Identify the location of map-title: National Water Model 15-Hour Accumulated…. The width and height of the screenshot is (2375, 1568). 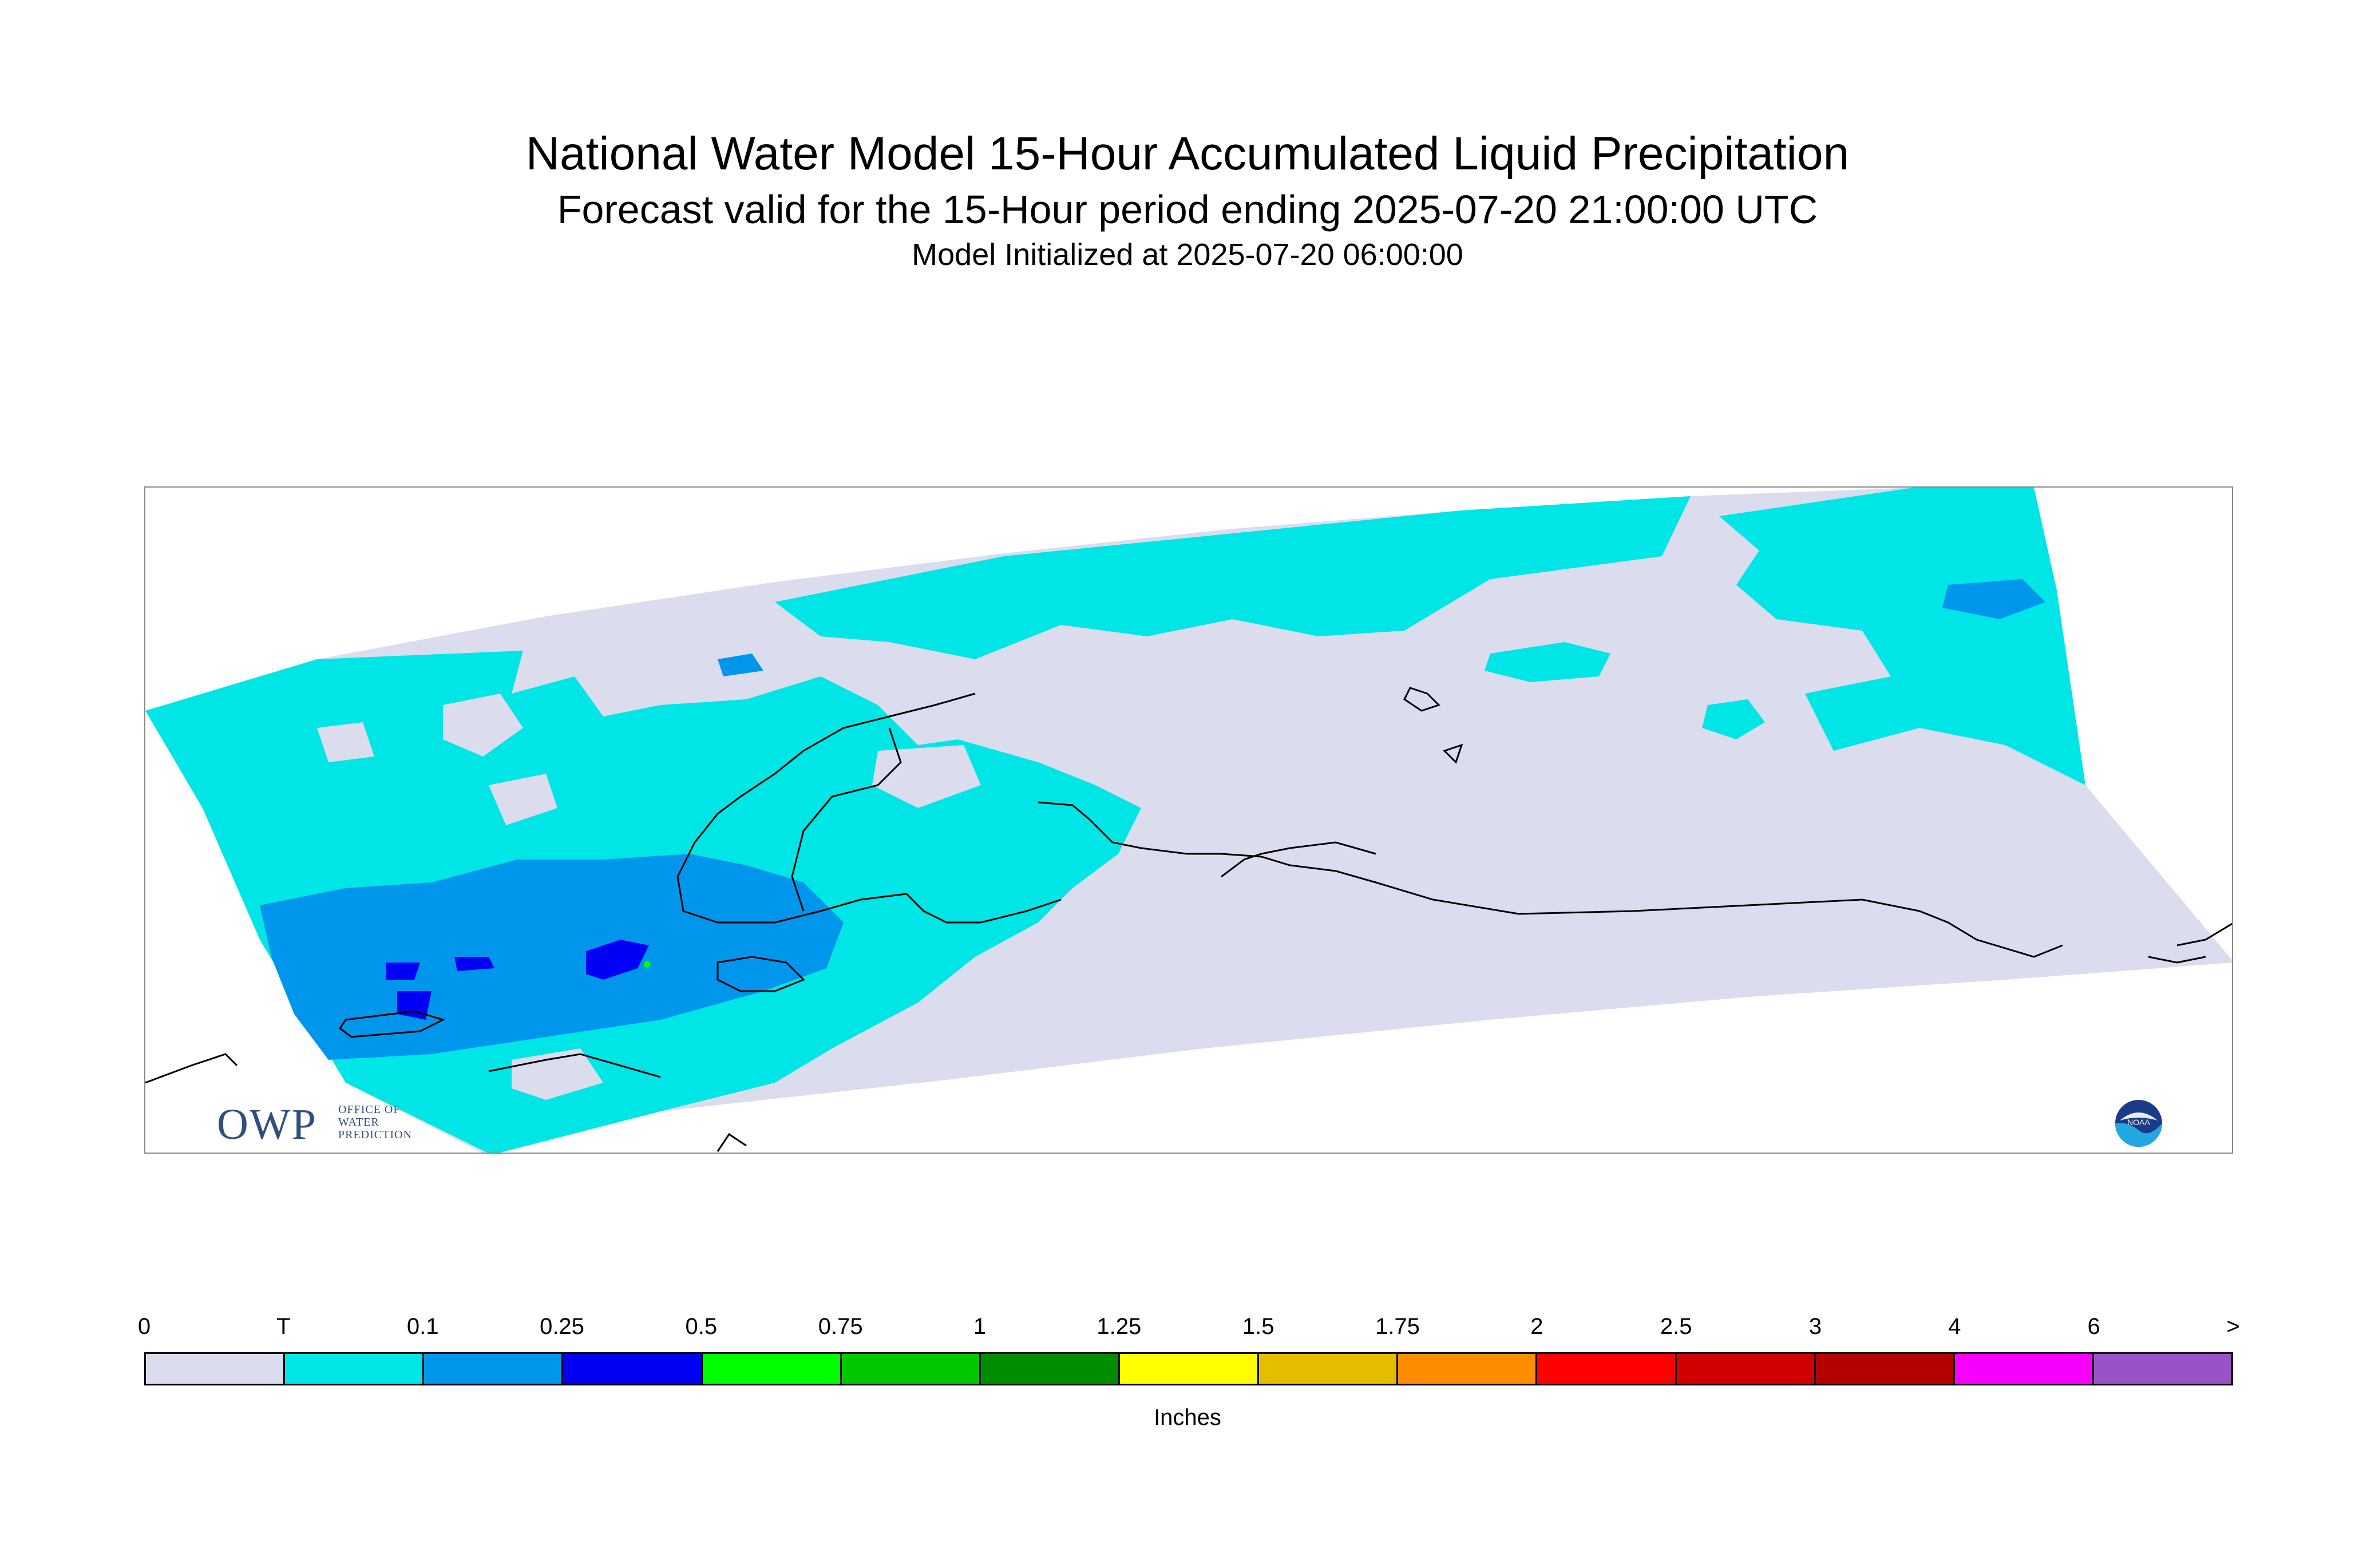
(1187, 154).